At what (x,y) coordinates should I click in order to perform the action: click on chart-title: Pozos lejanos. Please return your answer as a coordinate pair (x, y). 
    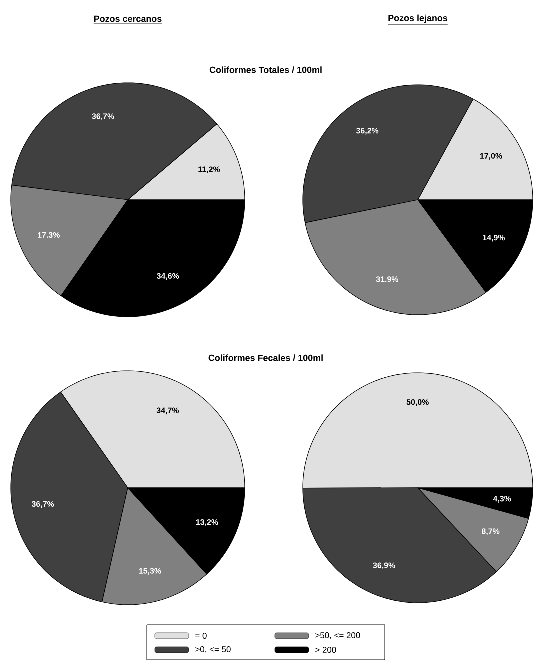
    Looking at the image, I should click on (418, 19).